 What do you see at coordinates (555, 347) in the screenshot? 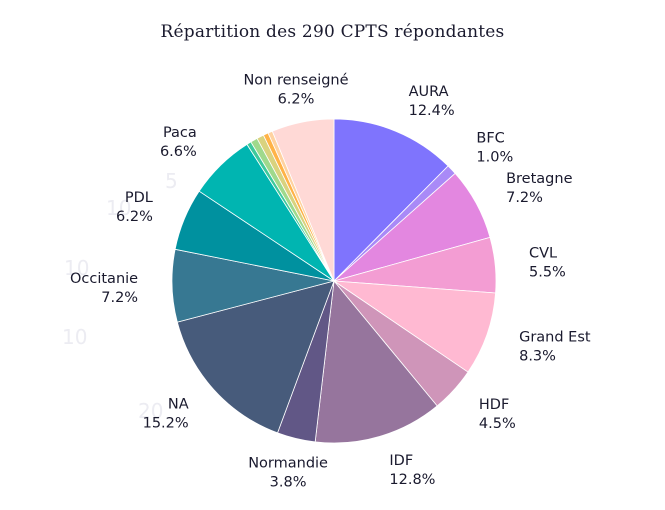
I see `slice-label: Grand Est 8.3%` at bounding box center [555, 347].